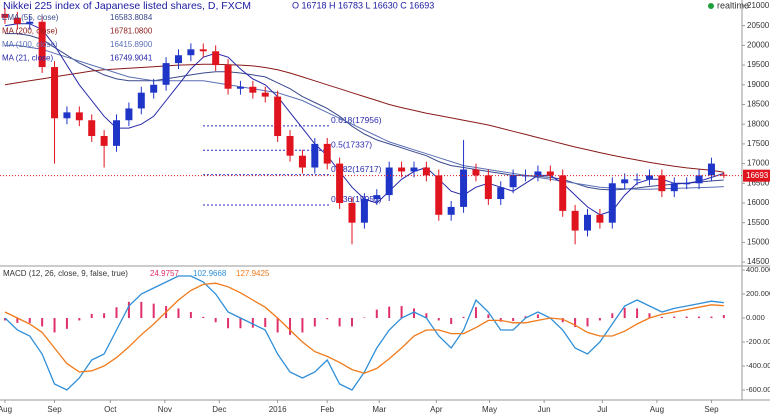 The height and width of the screenshot is (416, 770). What do you see at coordinates (544, 409) in the screenshot?
I see `x-tick-label: Jun` at bounding box center [544, 409].